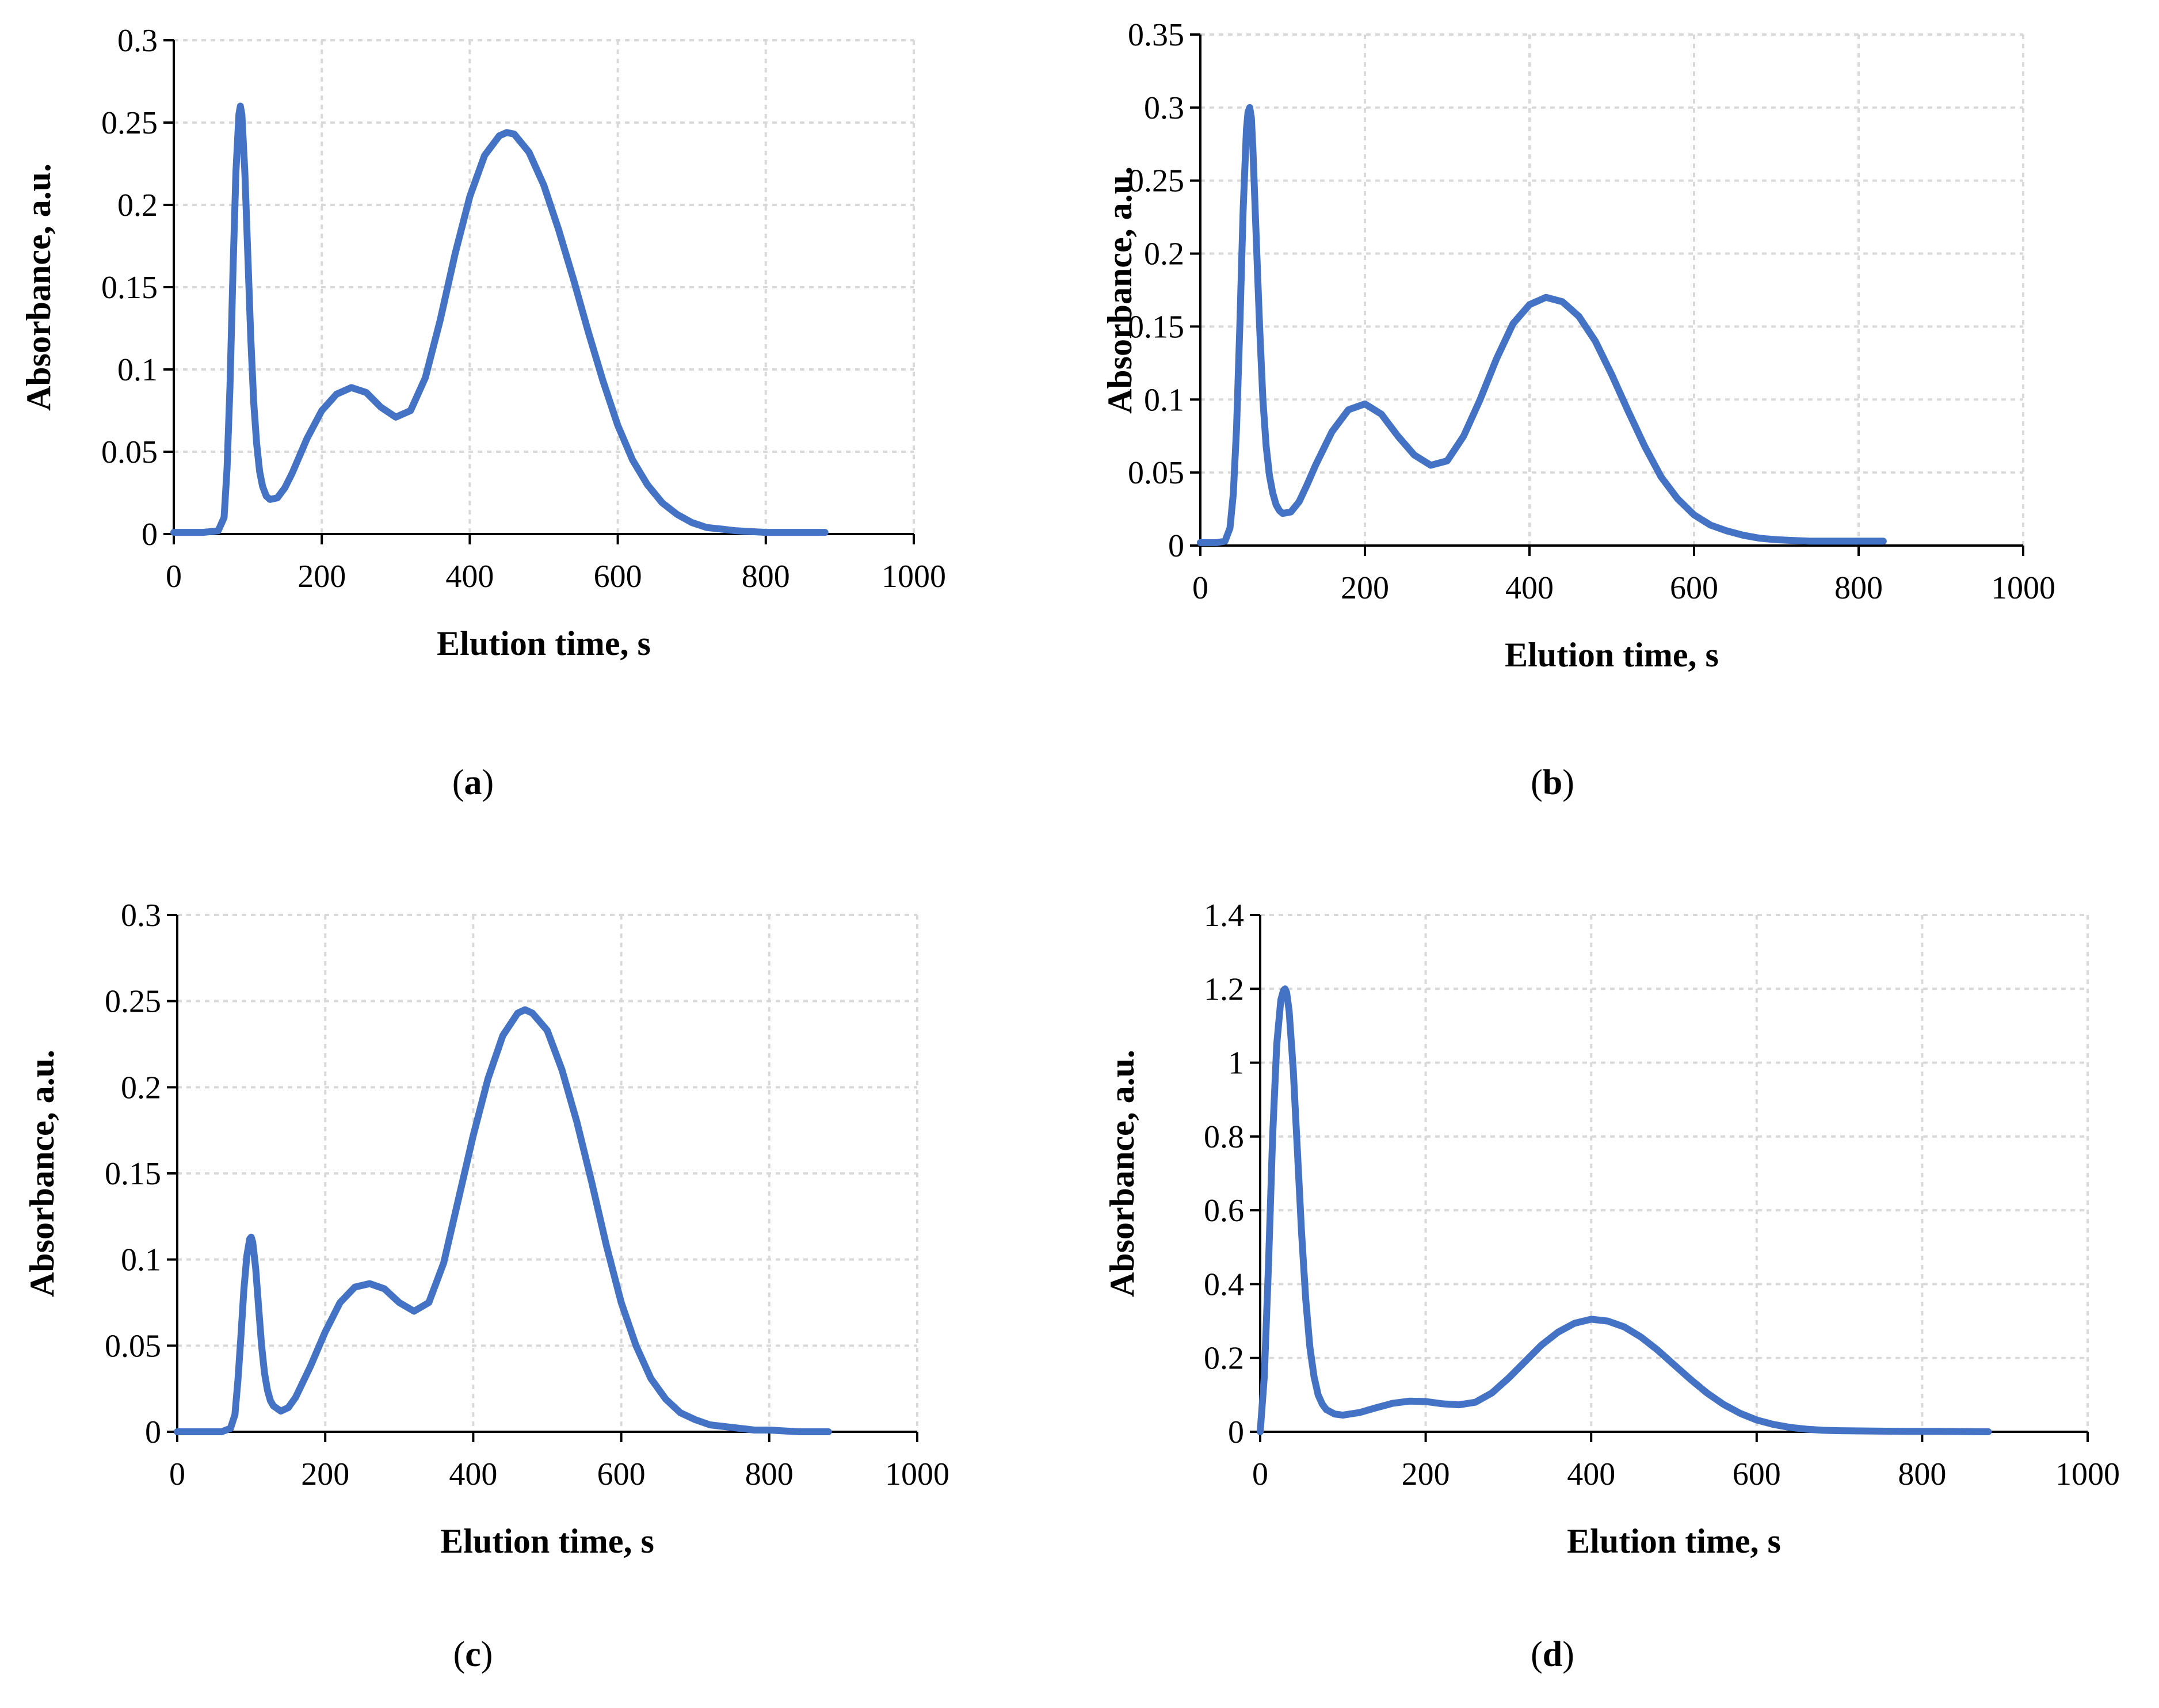  What do you see at coordinates (473, 782) in the screenshot?
I see `panel-label-a: (a)` at bounding box center [473, 782].